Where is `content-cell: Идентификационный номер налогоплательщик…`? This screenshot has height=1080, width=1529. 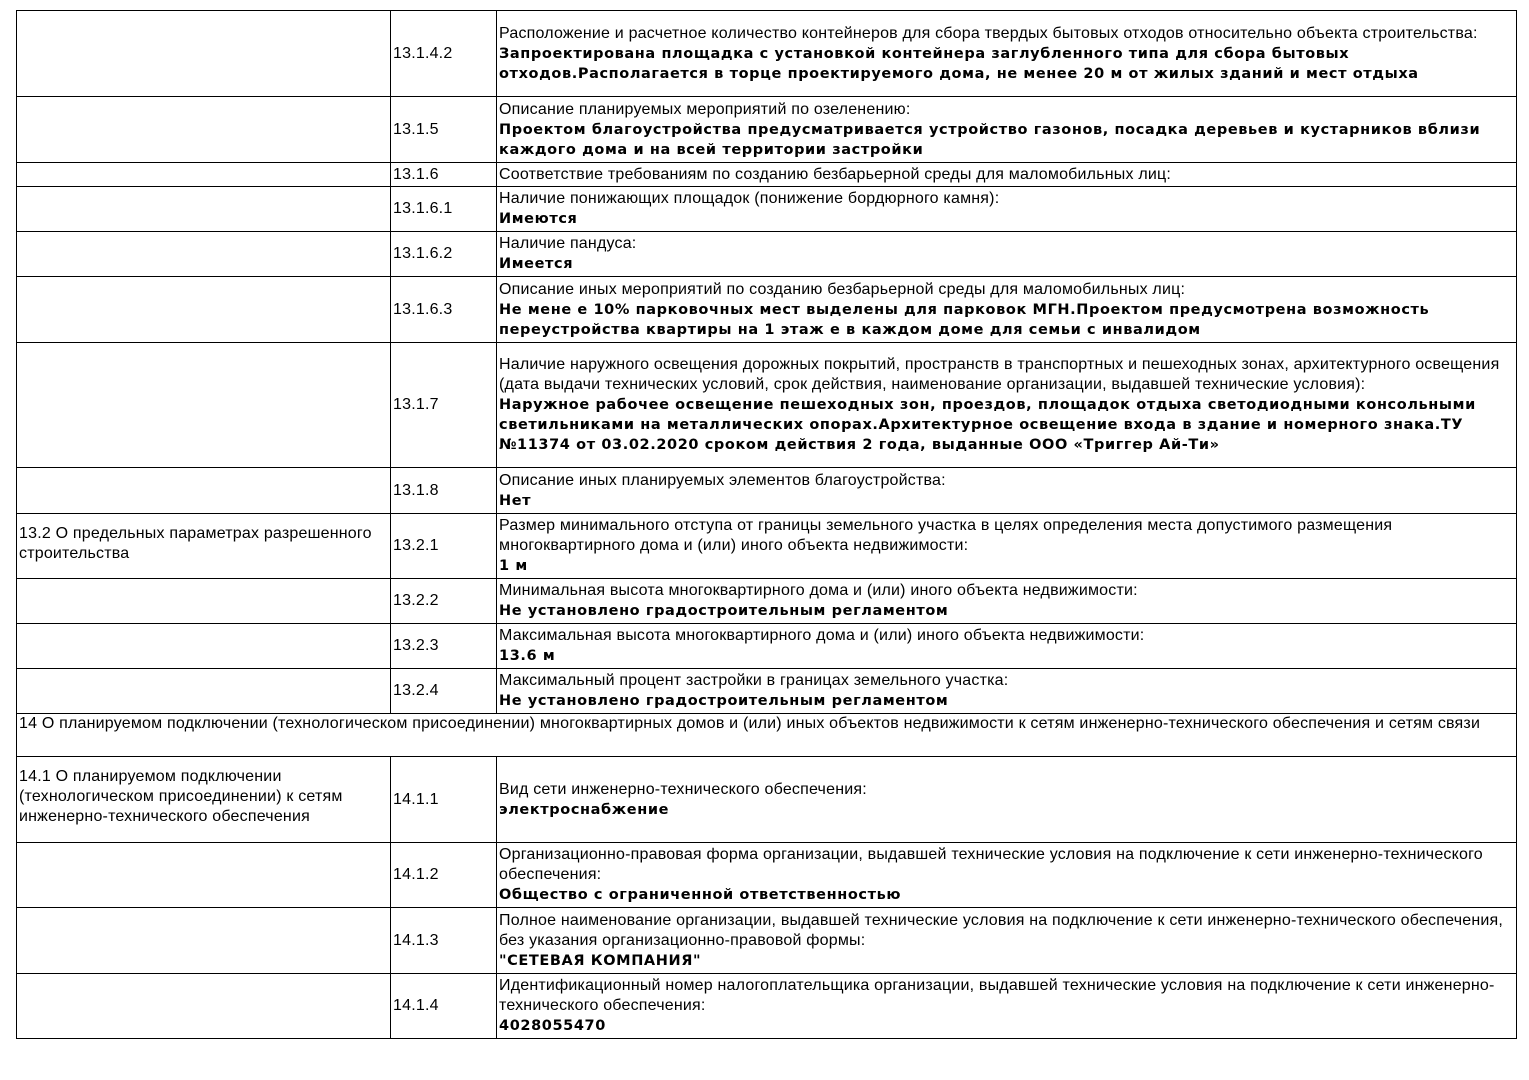
content-cell: Идентификационный номер налогоплательщик… is located at coordinates (1006, 1006).